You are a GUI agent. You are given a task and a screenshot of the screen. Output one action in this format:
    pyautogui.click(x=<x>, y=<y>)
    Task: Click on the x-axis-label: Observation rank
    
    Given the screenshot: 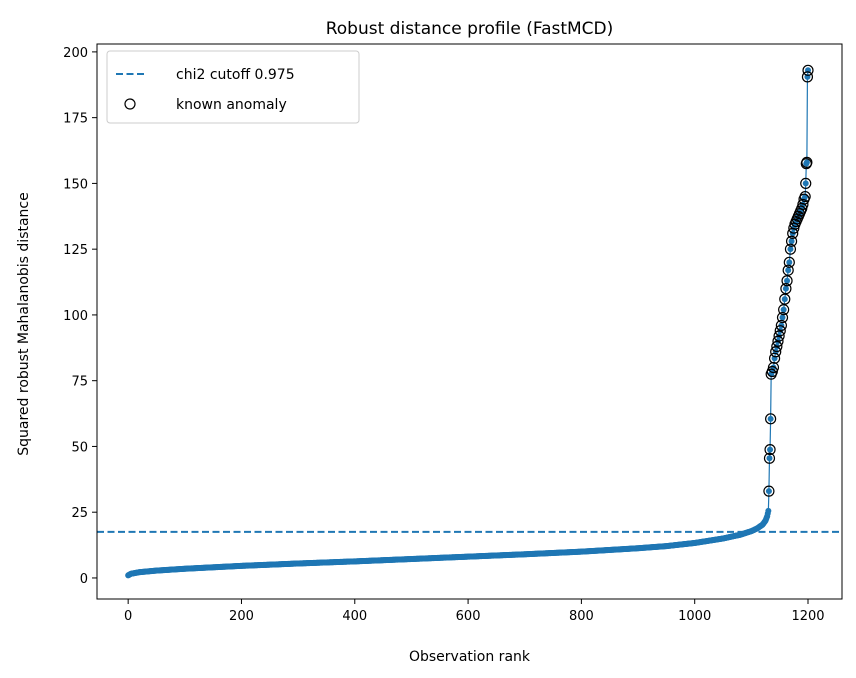 What is the action you would take?
    pyautogui.click(x=470, y=657)
    